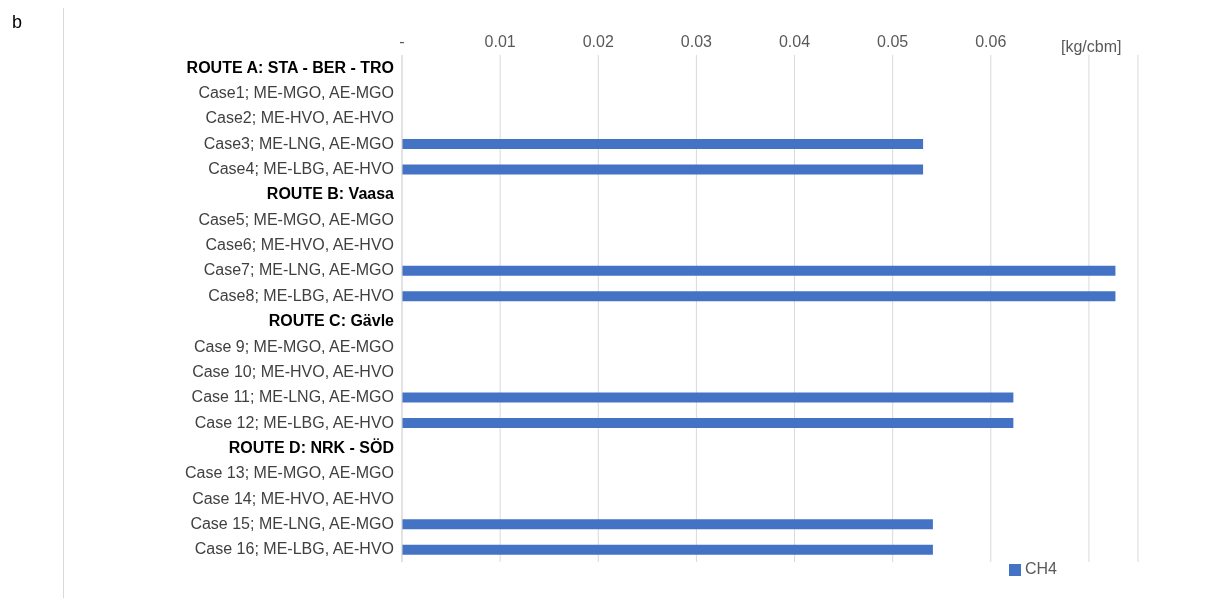 Image resolution: width=1225 pixels, height=602 pixels. What do you see at coordinates (299, 118) in the screenshot?
I see `y-tick-label: Case2; ME-HVO, AE-HVO` at bounding box center [299, 118].